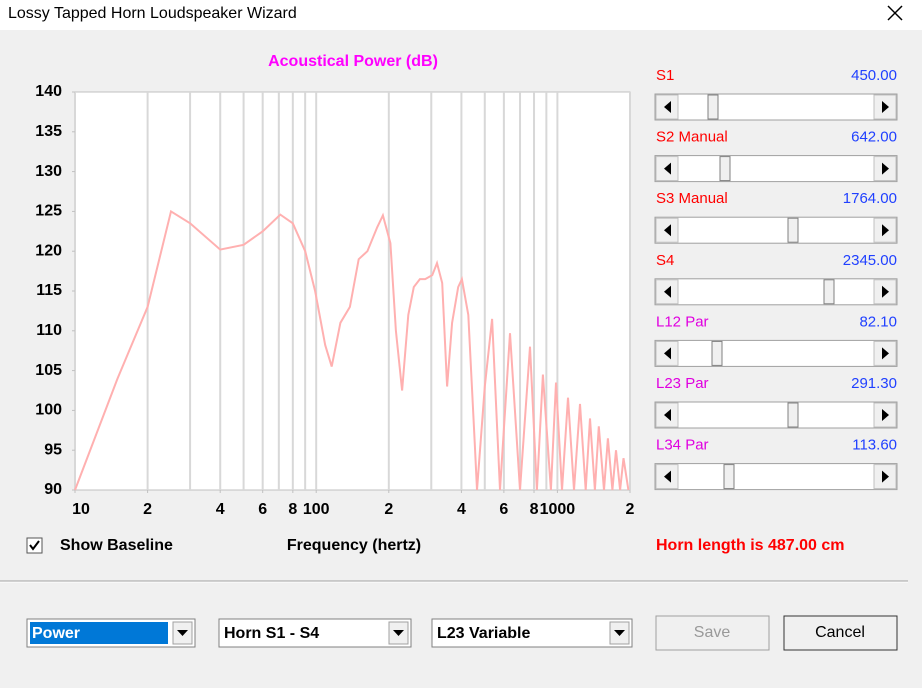 The width and height of the screenshot is (922, 688). Describe the element at coordinates (53, 449) in the screenshot. I see `y-tick-label: 95` at that location.